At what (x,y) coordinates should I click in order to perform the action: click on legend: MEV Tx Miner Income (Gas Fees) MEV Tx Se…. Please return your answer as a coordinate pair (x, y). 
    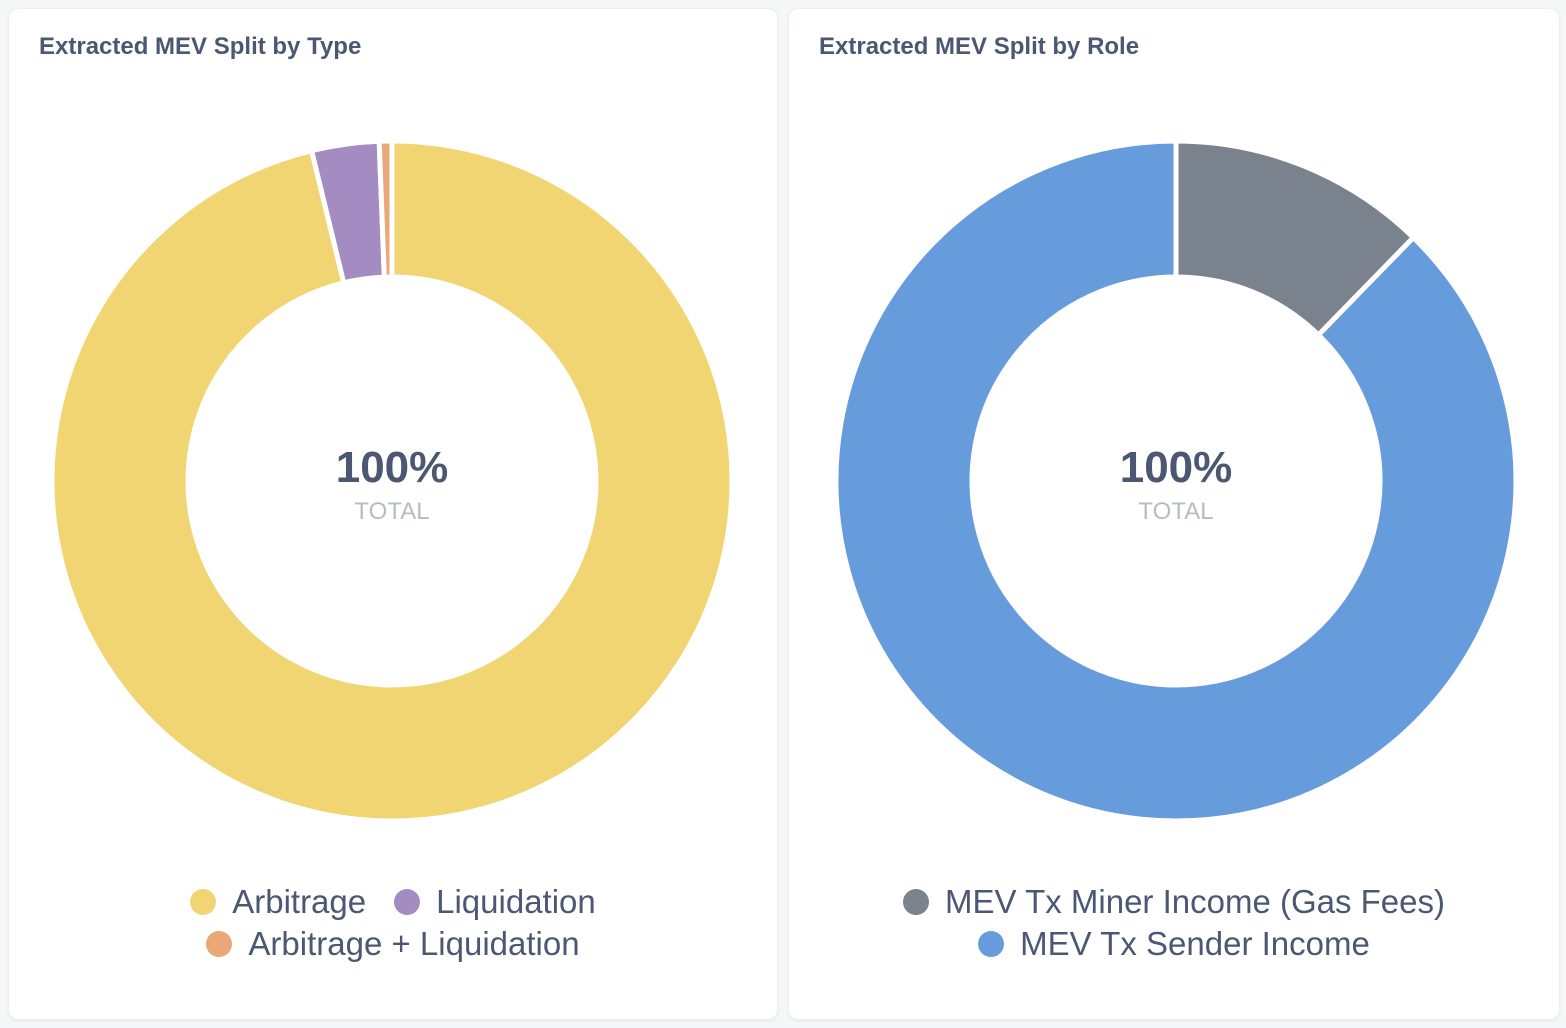
    Looking at the image, I should click on (1174, 923).